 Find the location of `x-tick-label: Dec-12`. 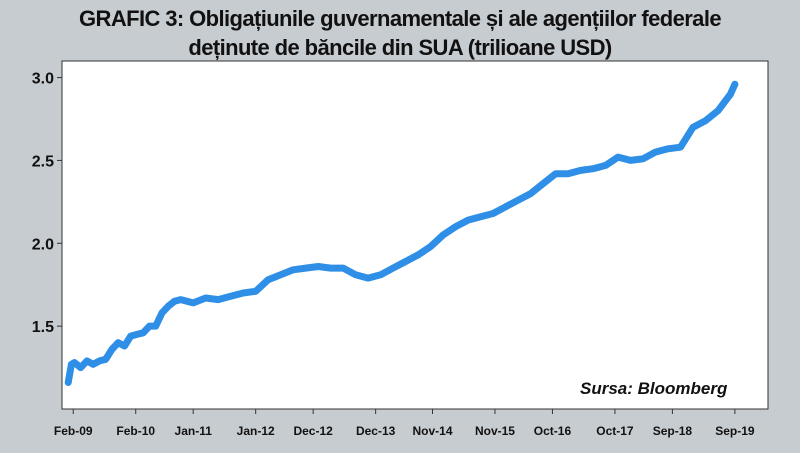

x-tick-label: Dec-12 is located at coordinates (313, 431).